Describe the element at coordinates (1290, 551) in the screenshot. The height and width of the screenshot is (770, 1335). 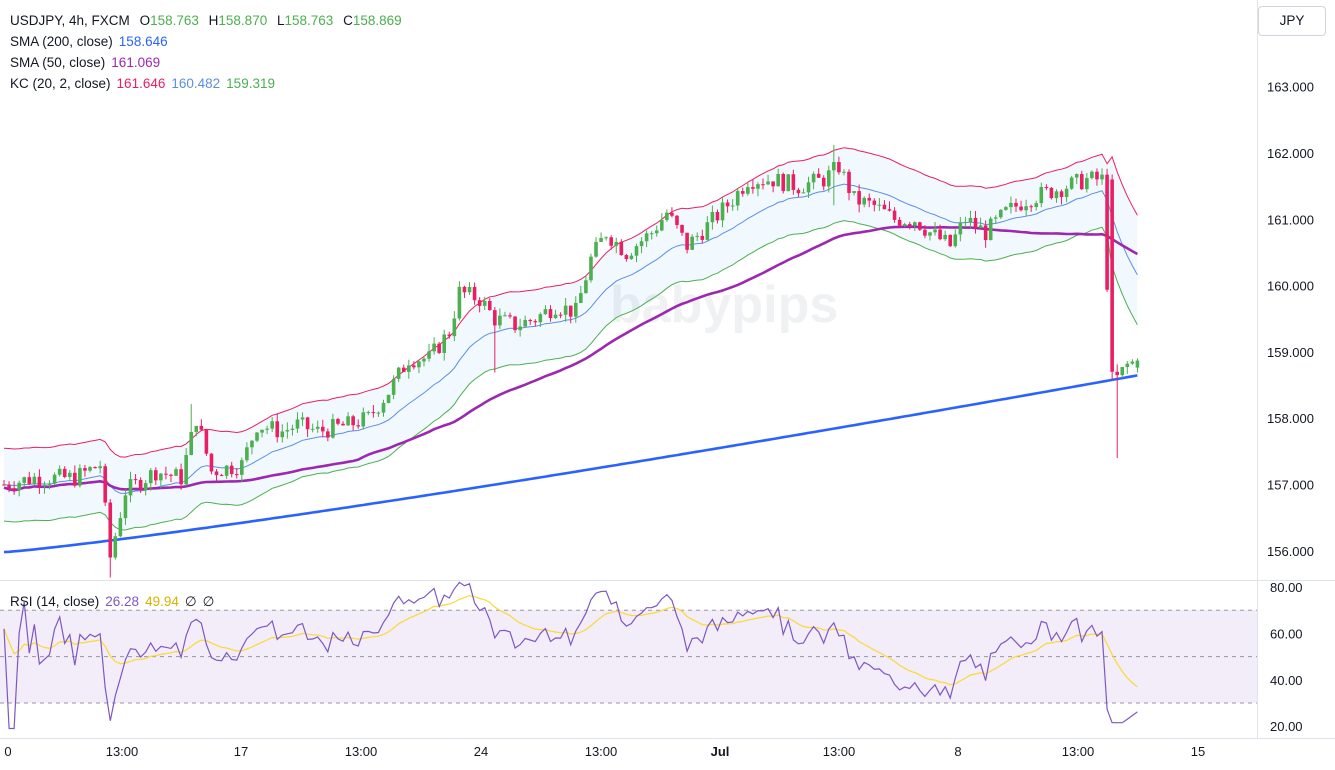
I see `price-tick-label: 156.000` at that location.